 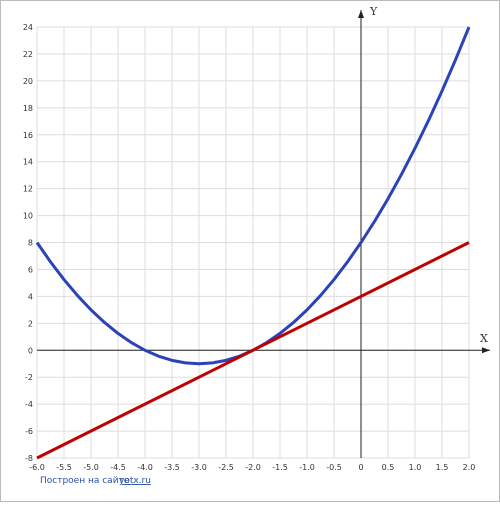 I want to click on y-tick-label: 24, so click(x=28, y=27).